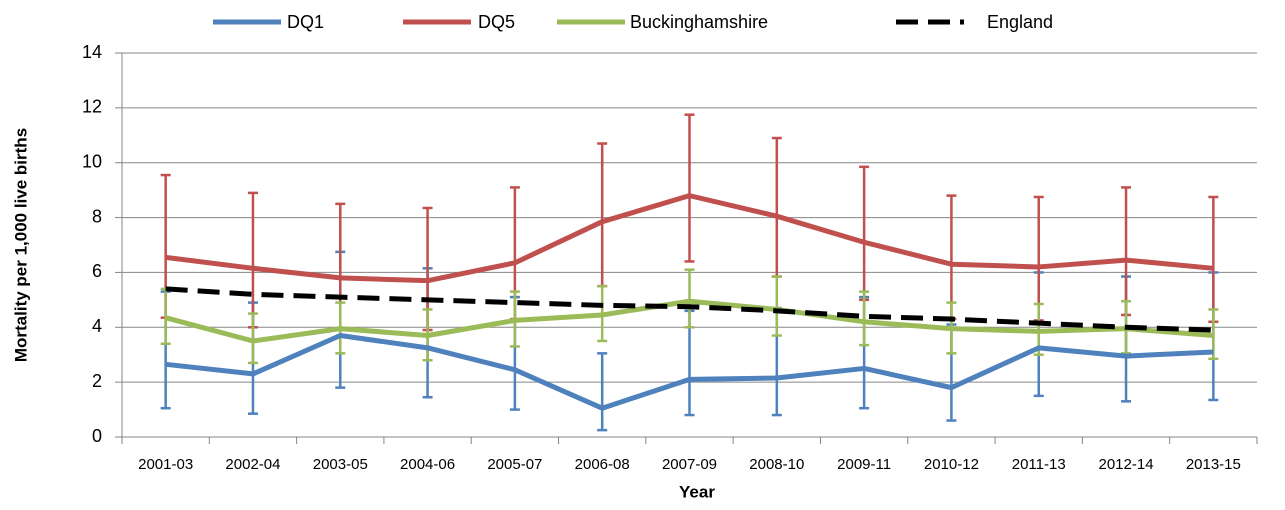 The height and width of the screenshot is (510, 1285). Describe the element at coordinates (165, 464) in the screenshot. I see `x-tick-label: 2001-03` at that location.